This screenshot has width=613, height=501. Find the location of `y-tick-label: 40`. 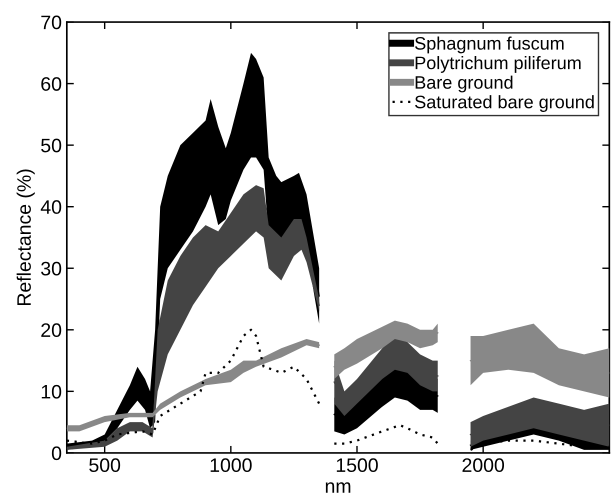

y-tick-label: 40 is located at coordinates (51, 207).